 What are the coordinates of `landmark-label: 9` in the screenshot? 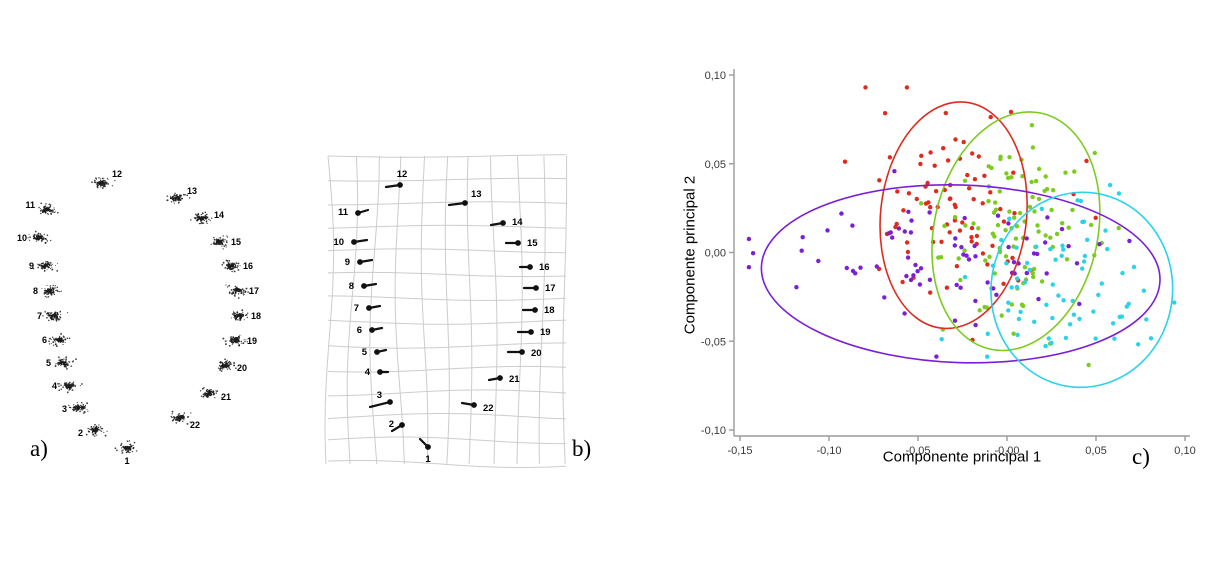 It's located at (347, 262).